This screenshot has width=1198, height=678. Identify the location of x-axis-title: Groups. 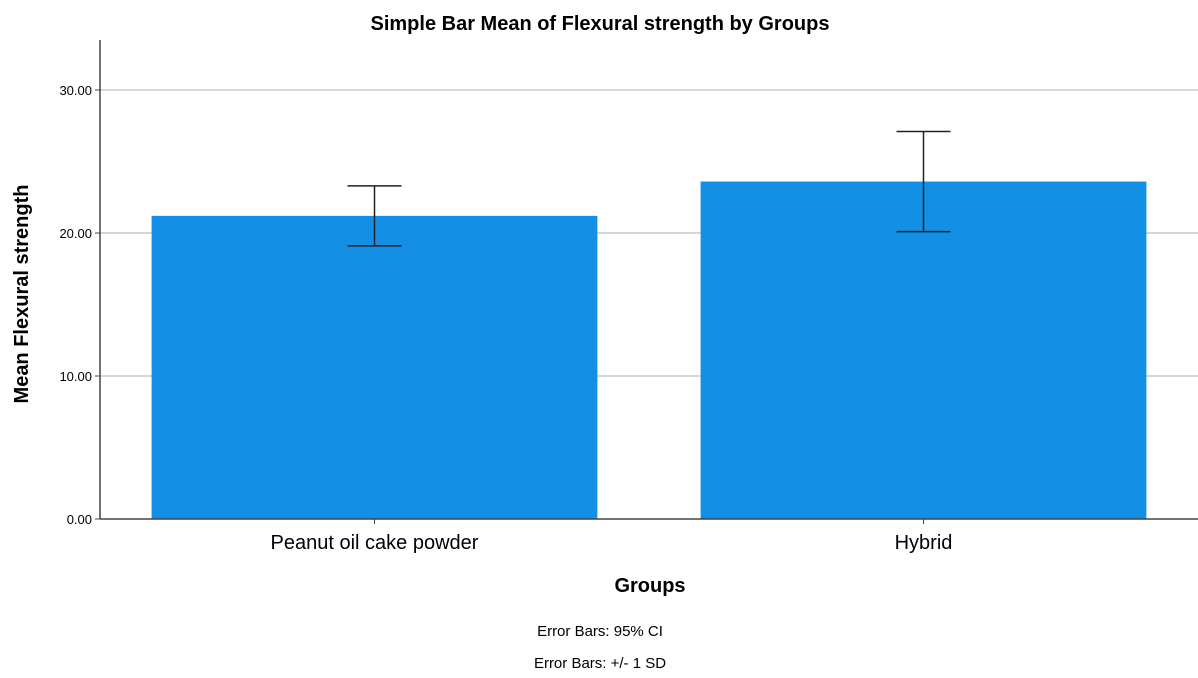
(649, 586).